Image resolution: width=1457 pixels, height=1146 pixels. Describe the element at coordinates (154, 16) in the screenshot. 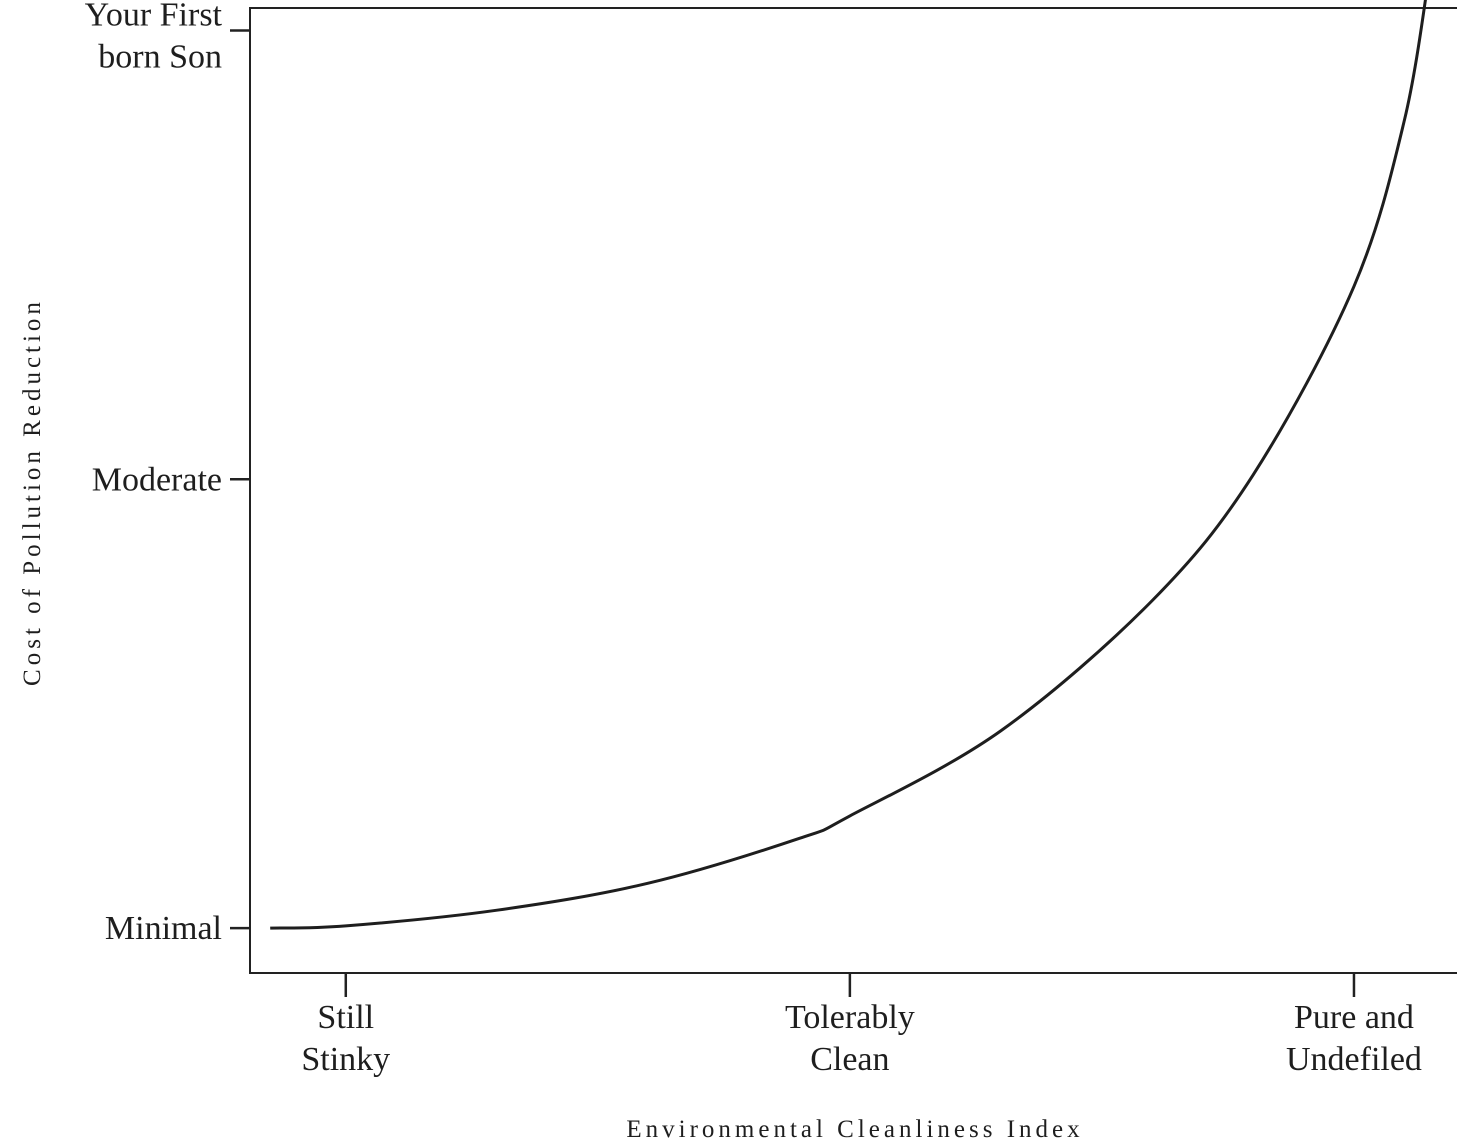

I see `y-tick-label-line: Your First` at that location.